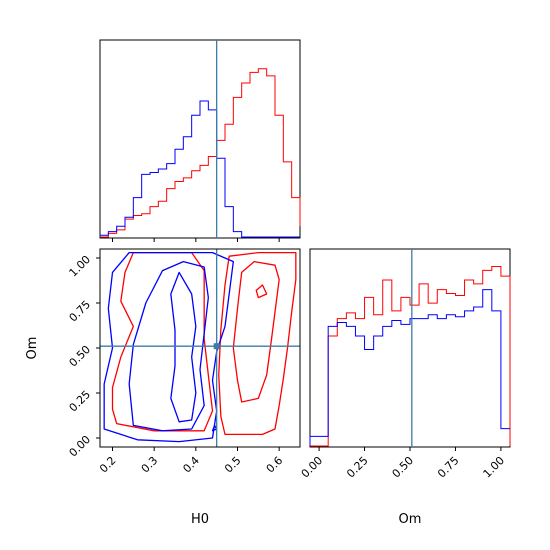 The height and width of the screenshot is (550, 550). Describe the element at coordinates (216, 346) in the screenshot. I see `truth-marker` at that location.